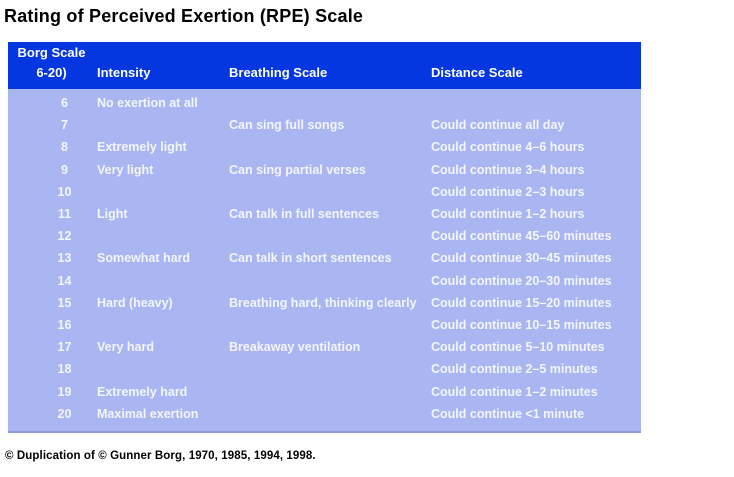 The width and height of the screenshot is (734, 477). I want to click on cell-intensity: Somewhat hard, so click(144, 258).